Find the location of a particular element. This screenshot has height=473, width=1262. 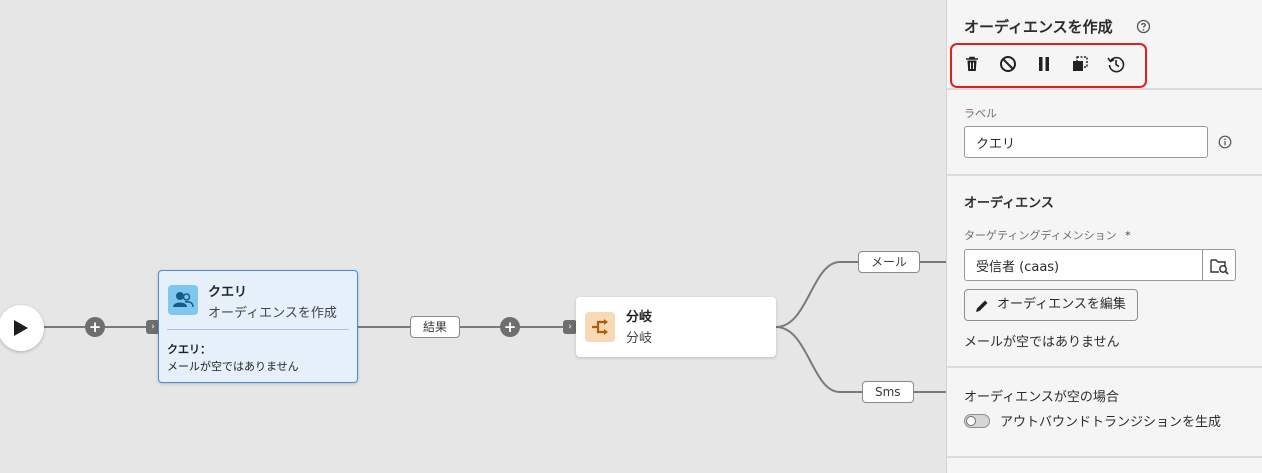

history-icon is located at coordinates (1116, 64).